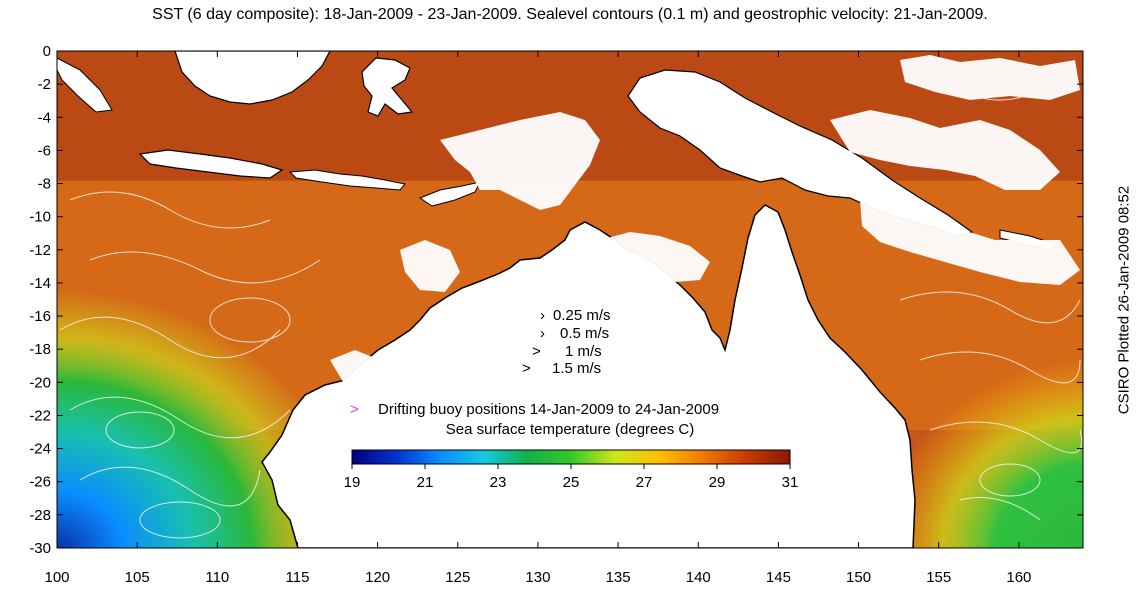 This screenshot has height=600, width=1140. Describe the element at coordinates (298, 577) in the screenshot. I see `x-tick-label: 115` at that location.